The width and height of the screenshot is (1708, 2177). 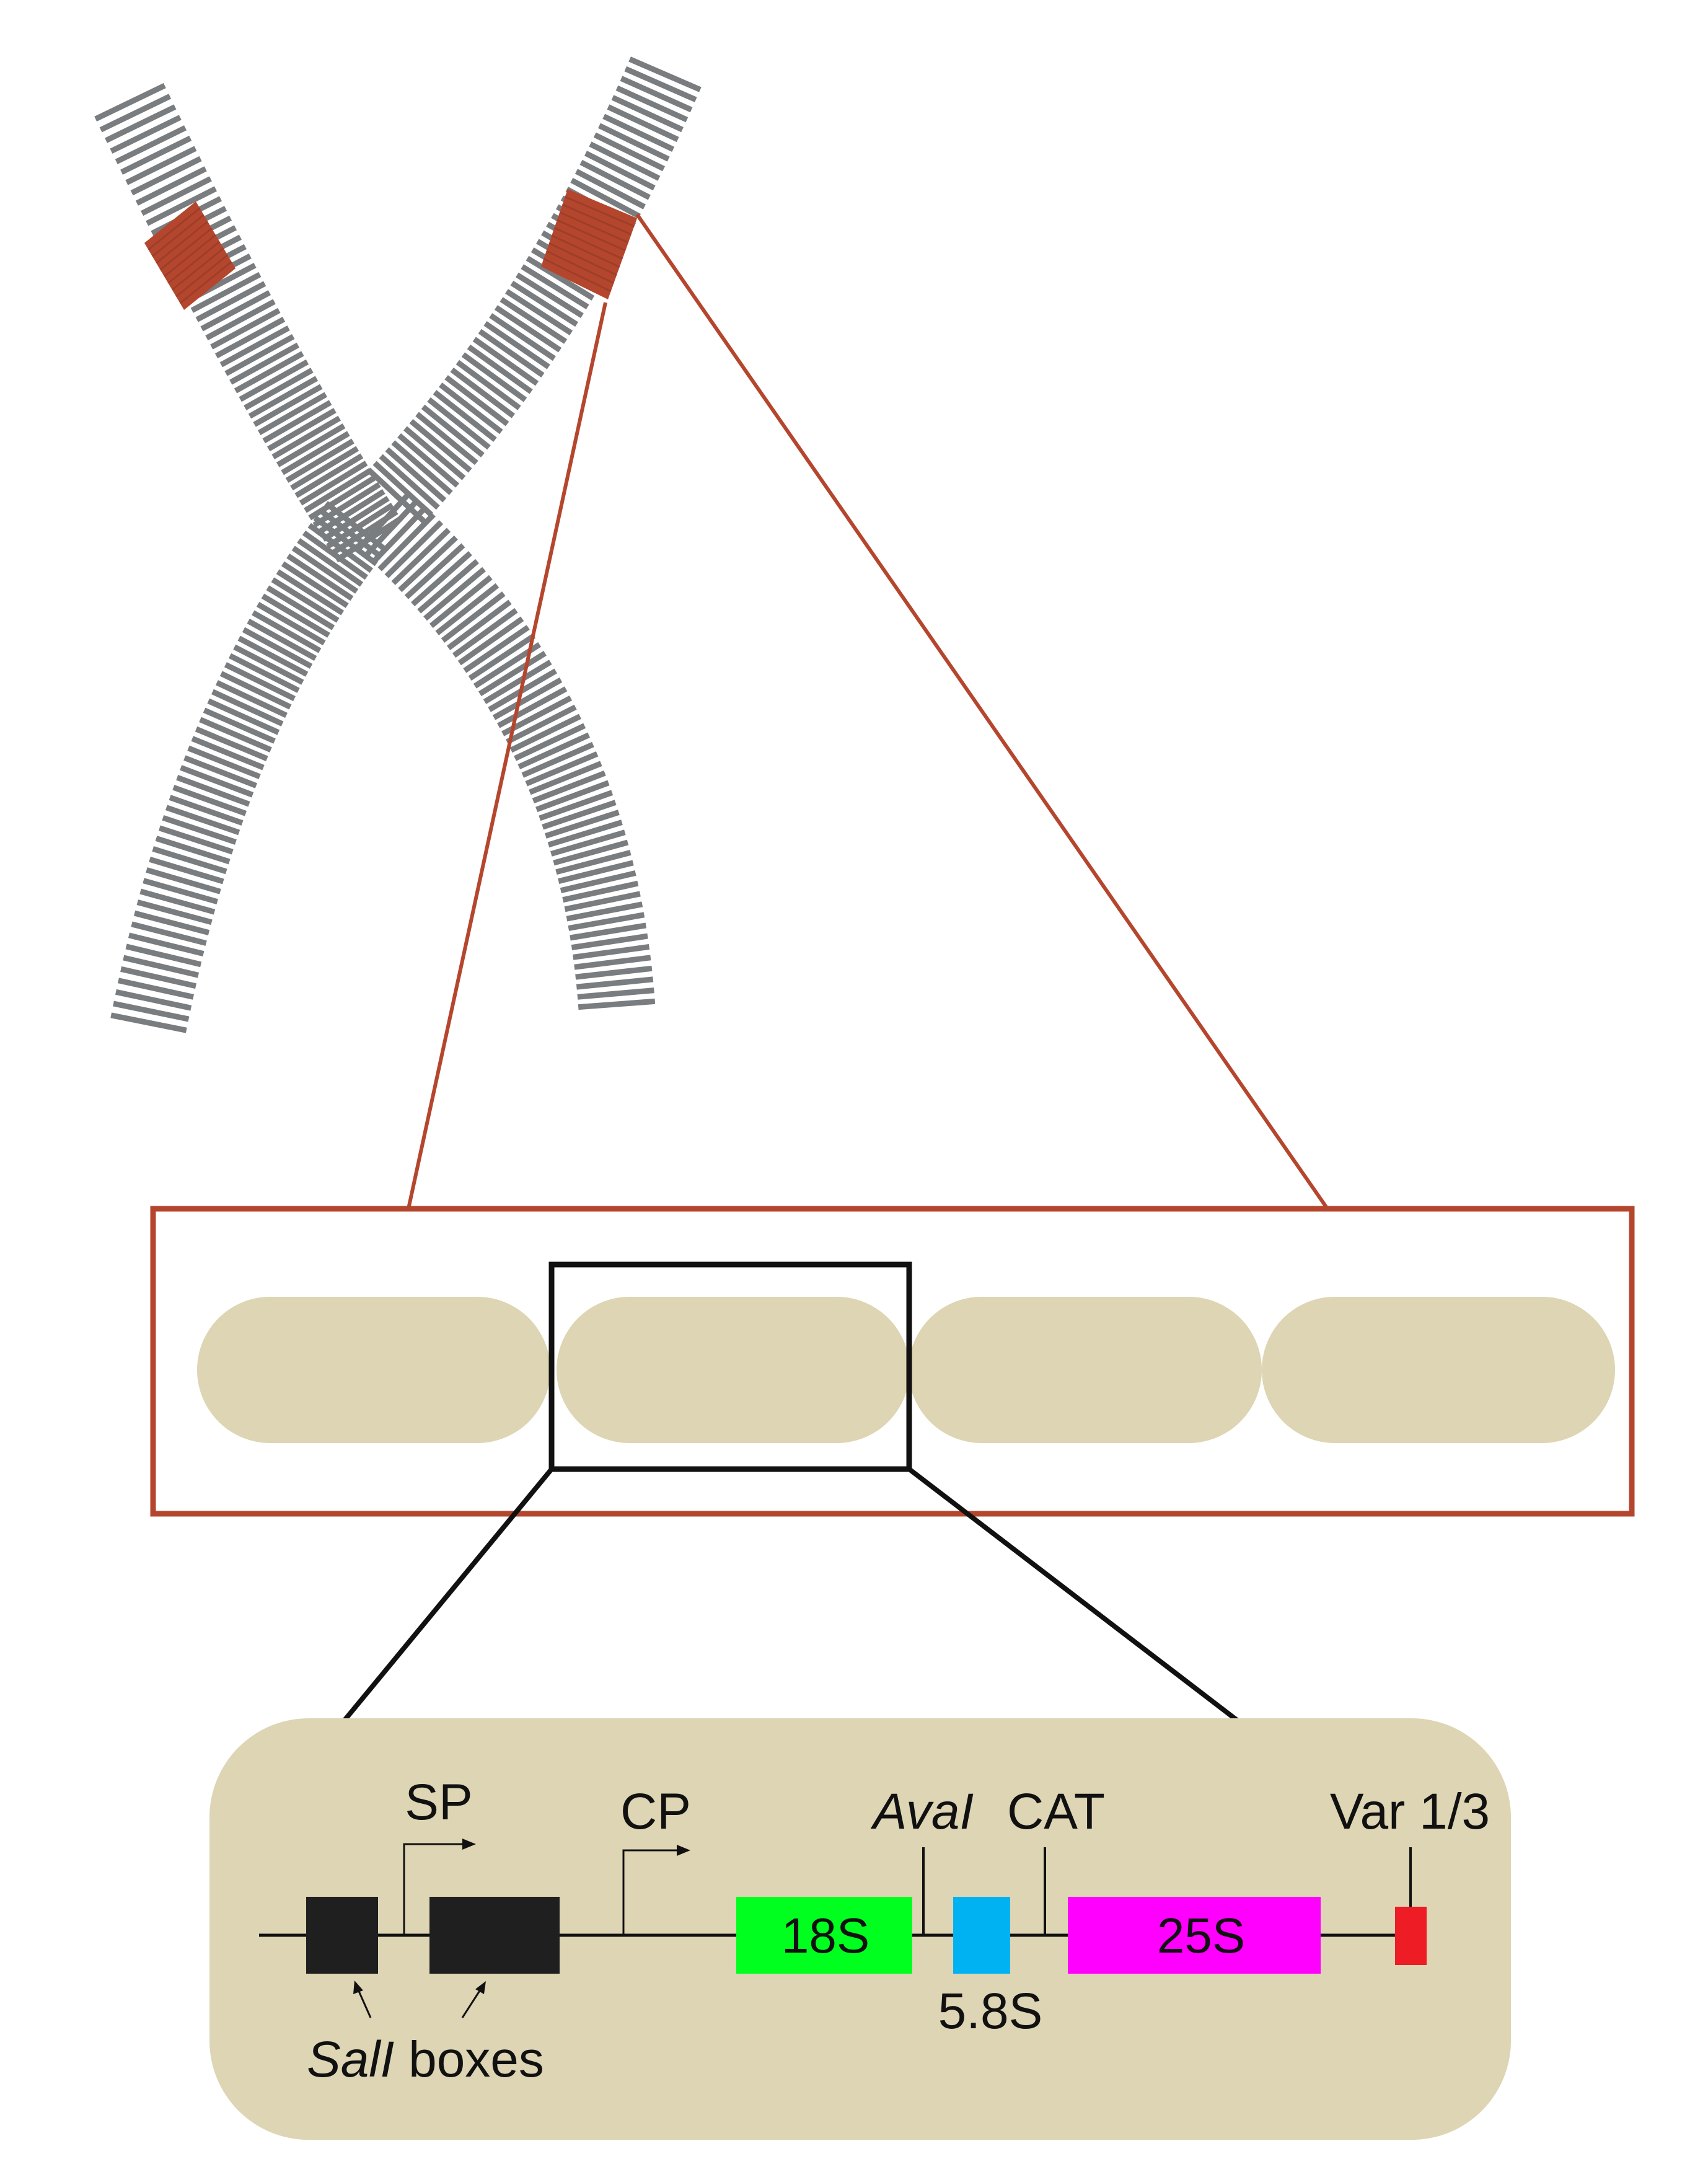 I want to click on sp-label: SP, so click(x=439, y=1802).